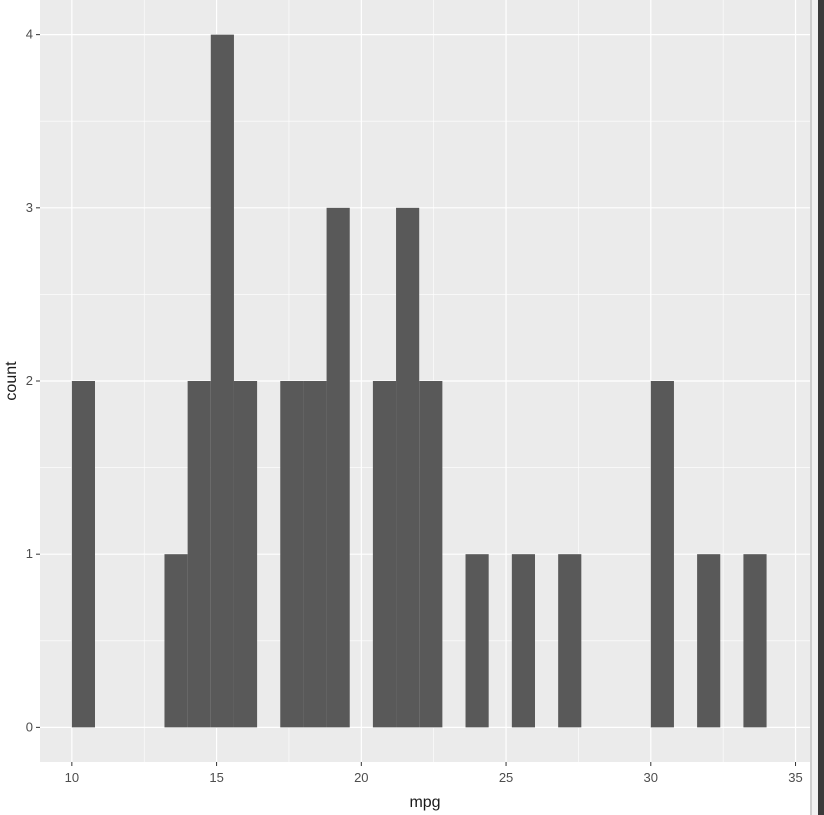 Image resolution: width=824 pixels, height=815 pixels. I want to click on y-tick-label: 2, so click(29, 380).